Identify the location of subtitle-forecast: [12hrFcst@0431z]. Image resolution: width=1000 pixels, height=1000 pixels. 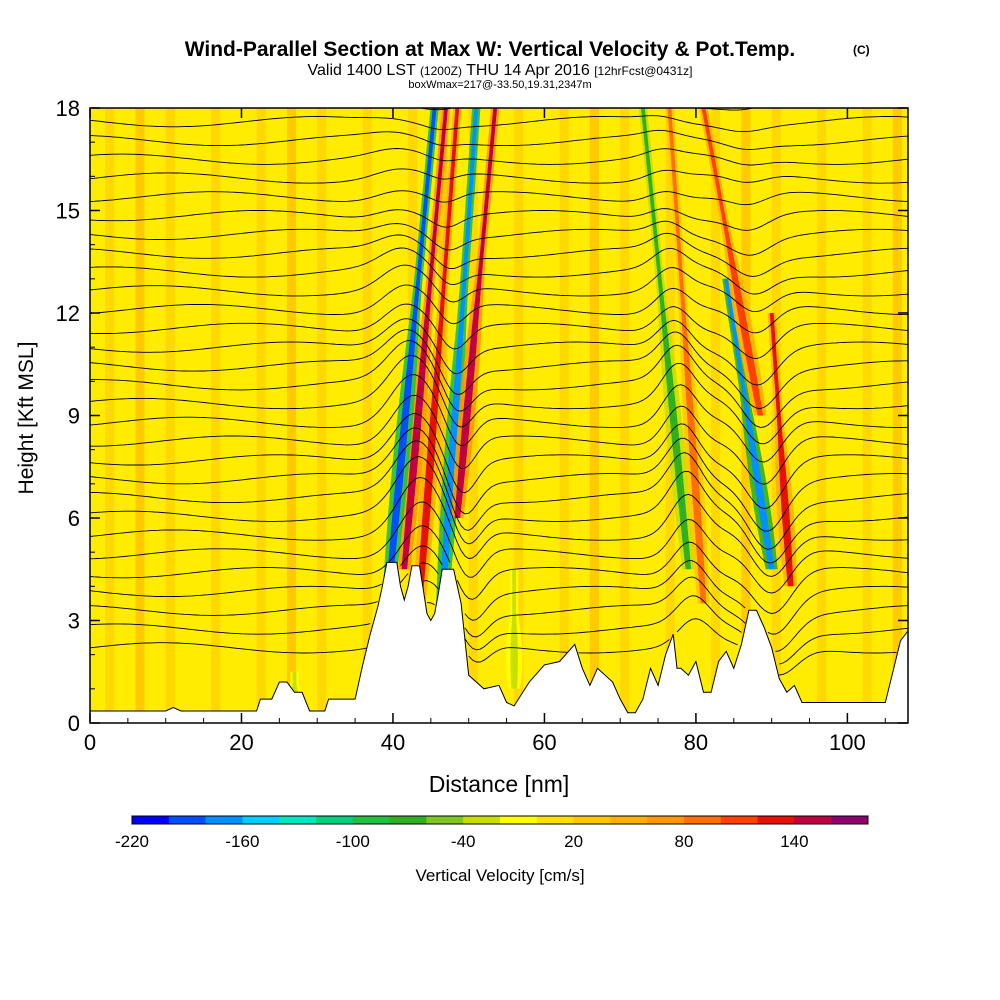
(643, 71).